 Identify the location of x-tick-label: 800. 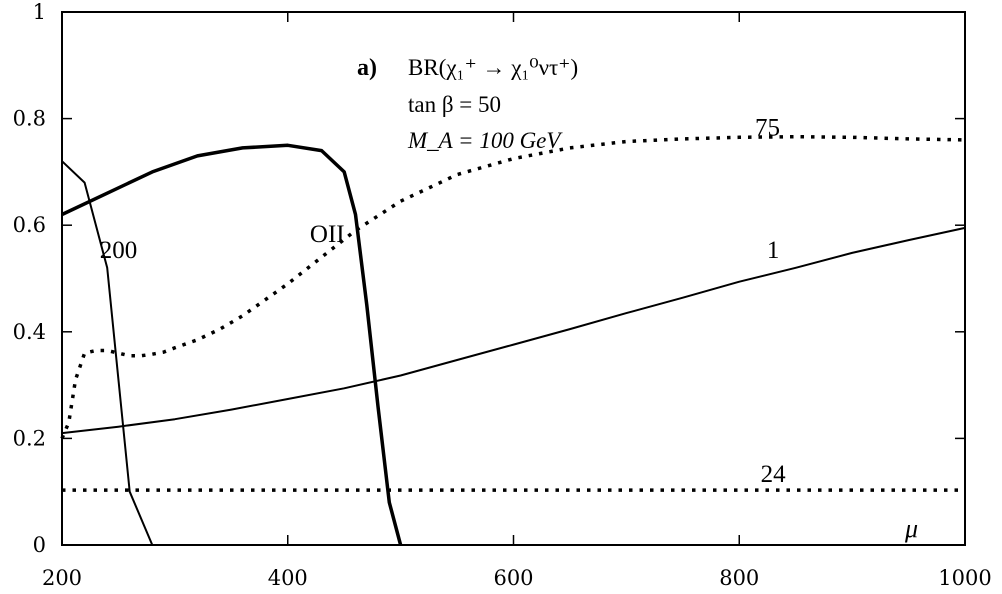
(739, 578).